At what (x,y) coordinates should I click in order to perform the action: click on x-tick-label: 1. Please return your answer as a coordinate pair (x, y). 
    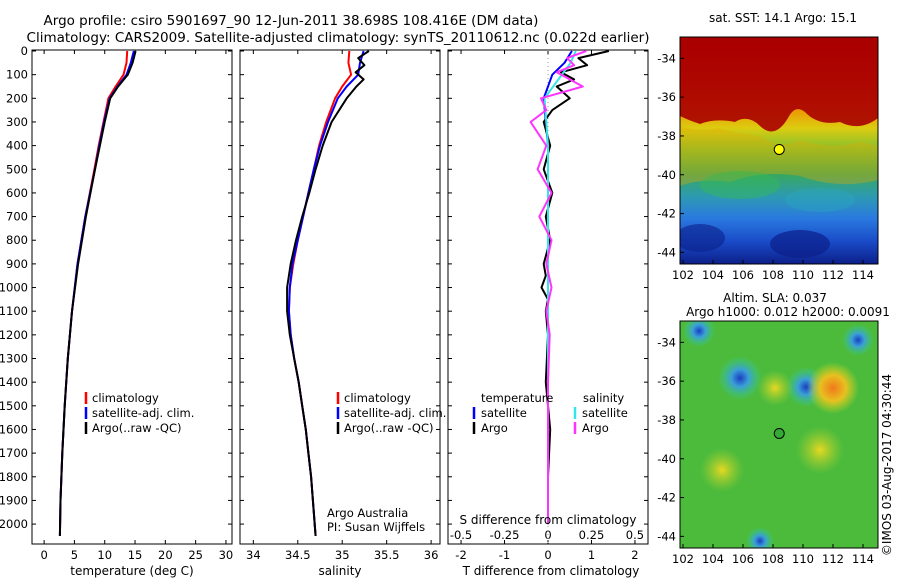
    Looking at the image, I should click on (591, 555).